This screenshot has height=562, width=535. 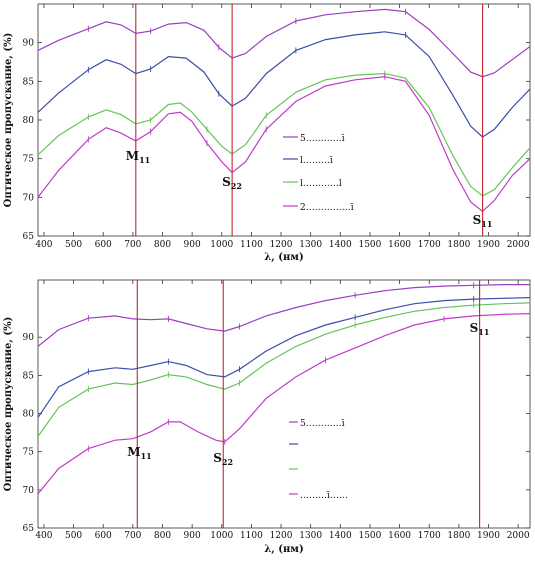 What do you see at coordinates (236, 186) in the screenshot?
I see `chart1-peak-label-sub: 22` at bounding box center [236, 186].